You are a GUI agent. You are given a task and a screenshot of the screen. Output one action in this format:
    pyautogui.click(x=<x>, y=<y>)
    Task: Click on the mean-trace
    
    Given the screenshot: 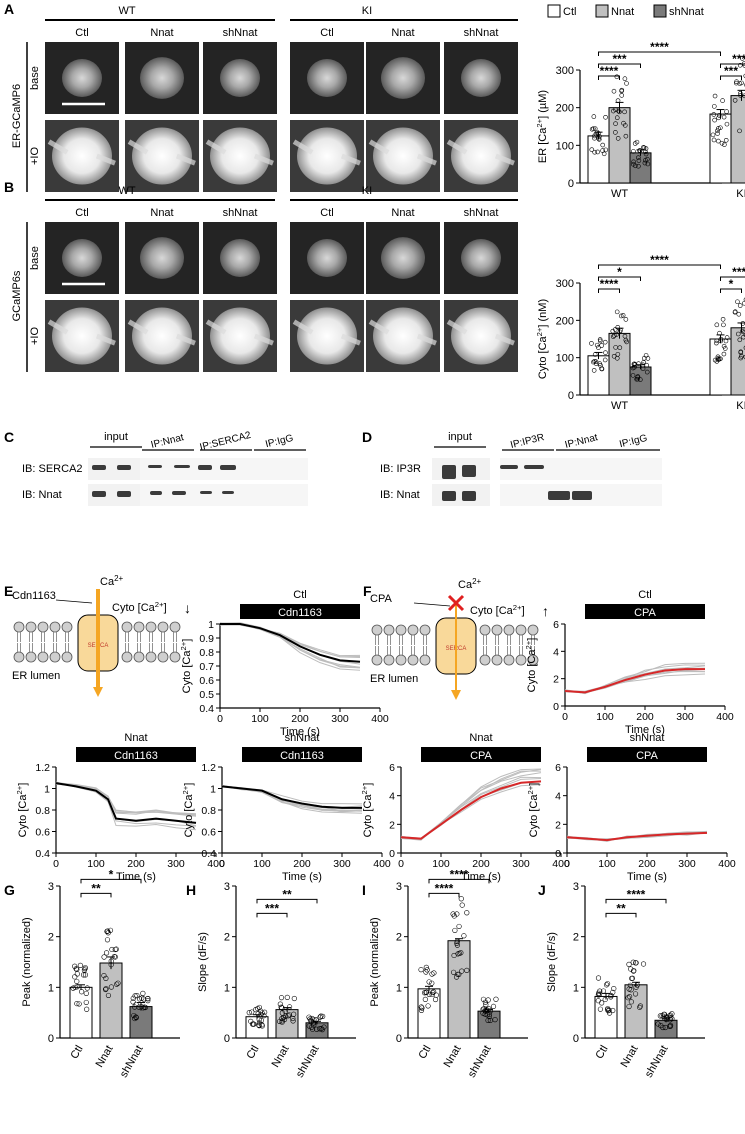 What is the action you would take?
    pyautogui.click(x=471, y=810)
    